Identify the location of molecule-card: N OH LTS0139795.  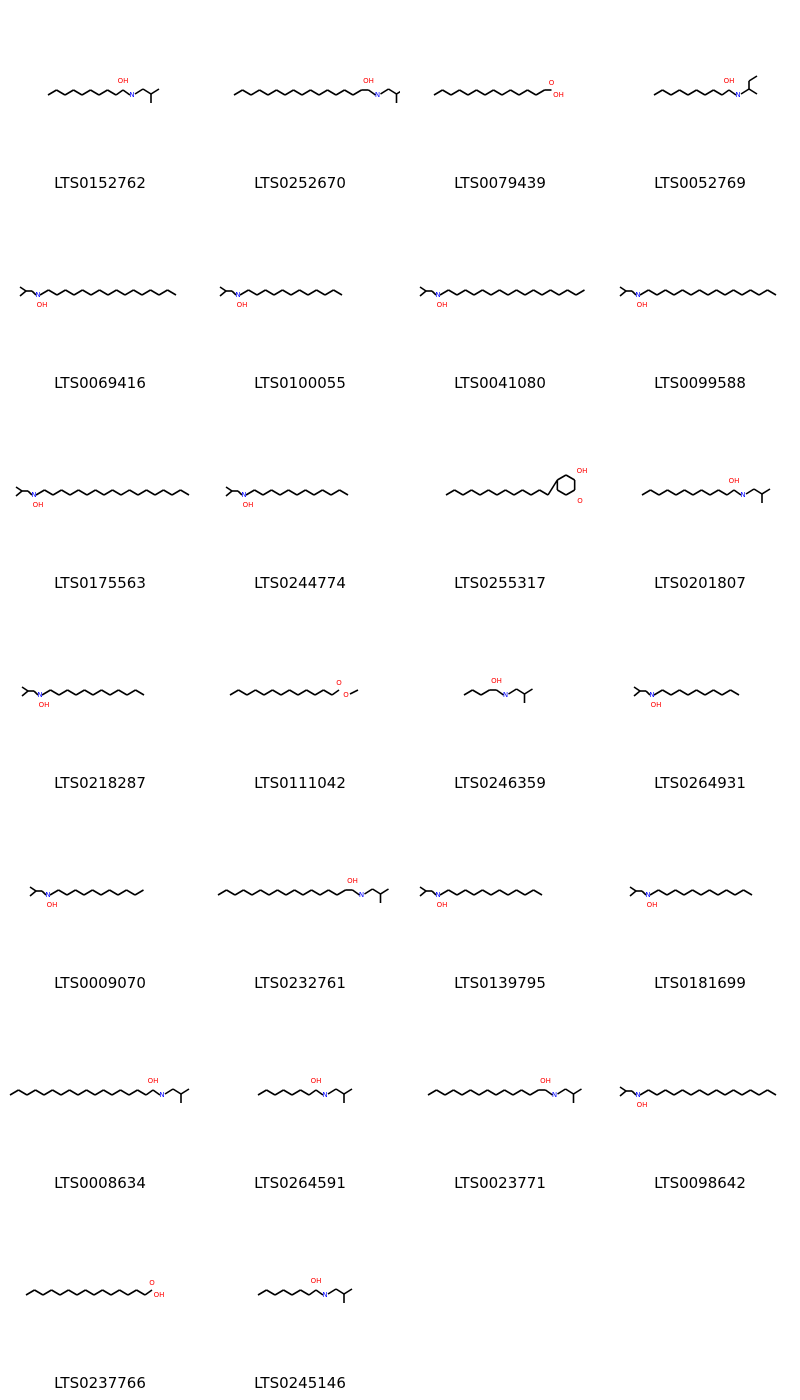
(500, 900).